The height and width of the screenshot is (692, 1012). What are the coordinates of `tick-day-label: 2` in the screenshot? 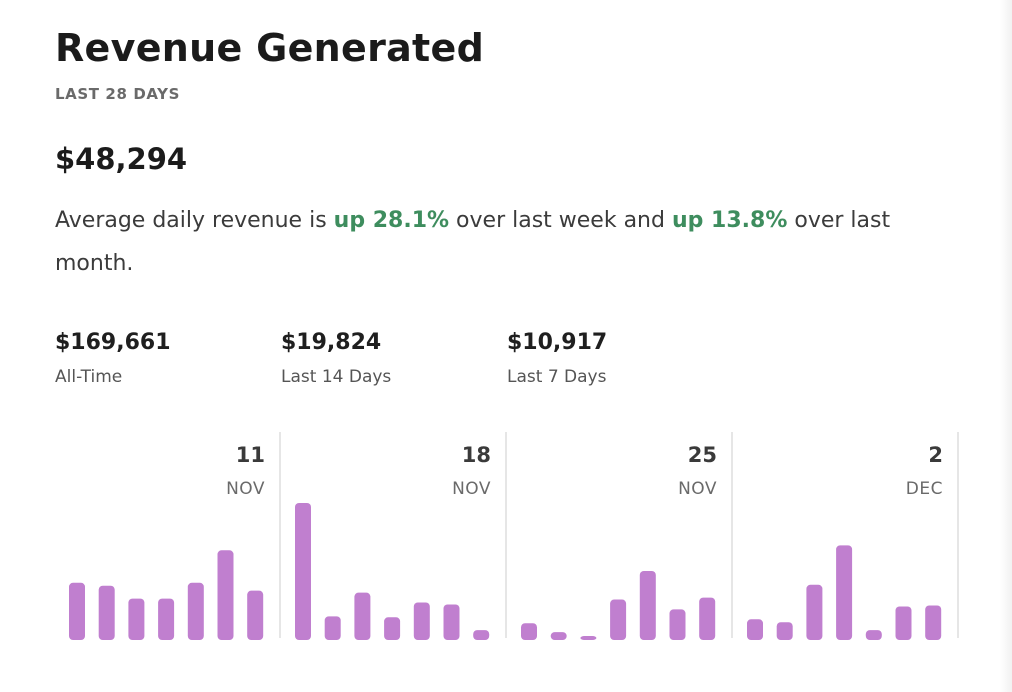 It's located at (935, 455).